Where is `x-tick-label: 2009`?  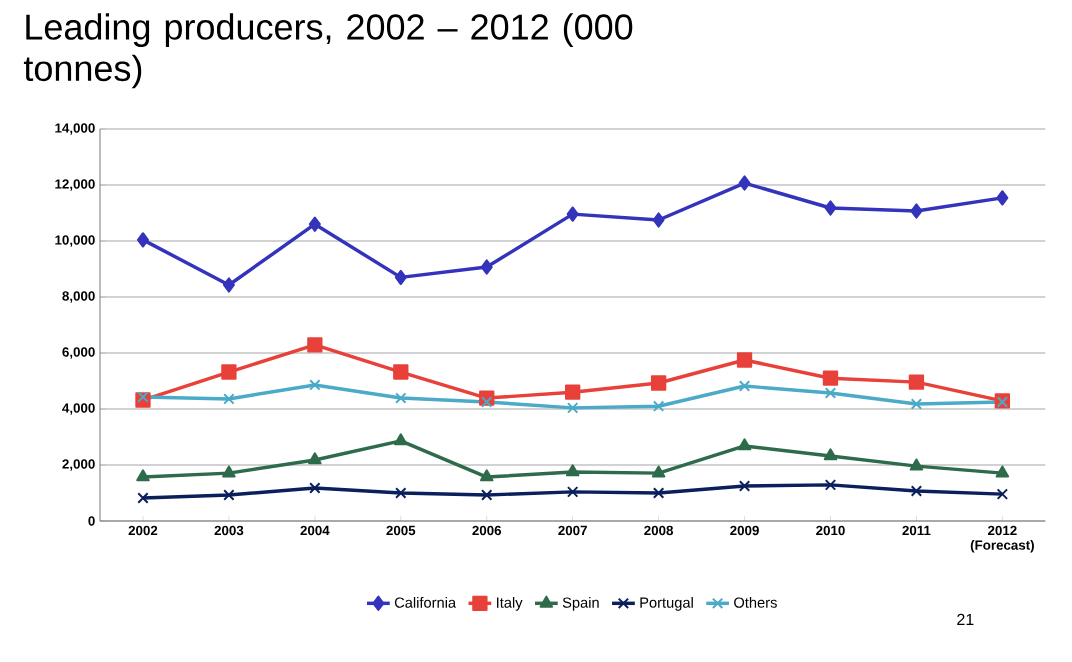 x-tick-label: 2009 is located at coordinates (744, 530).